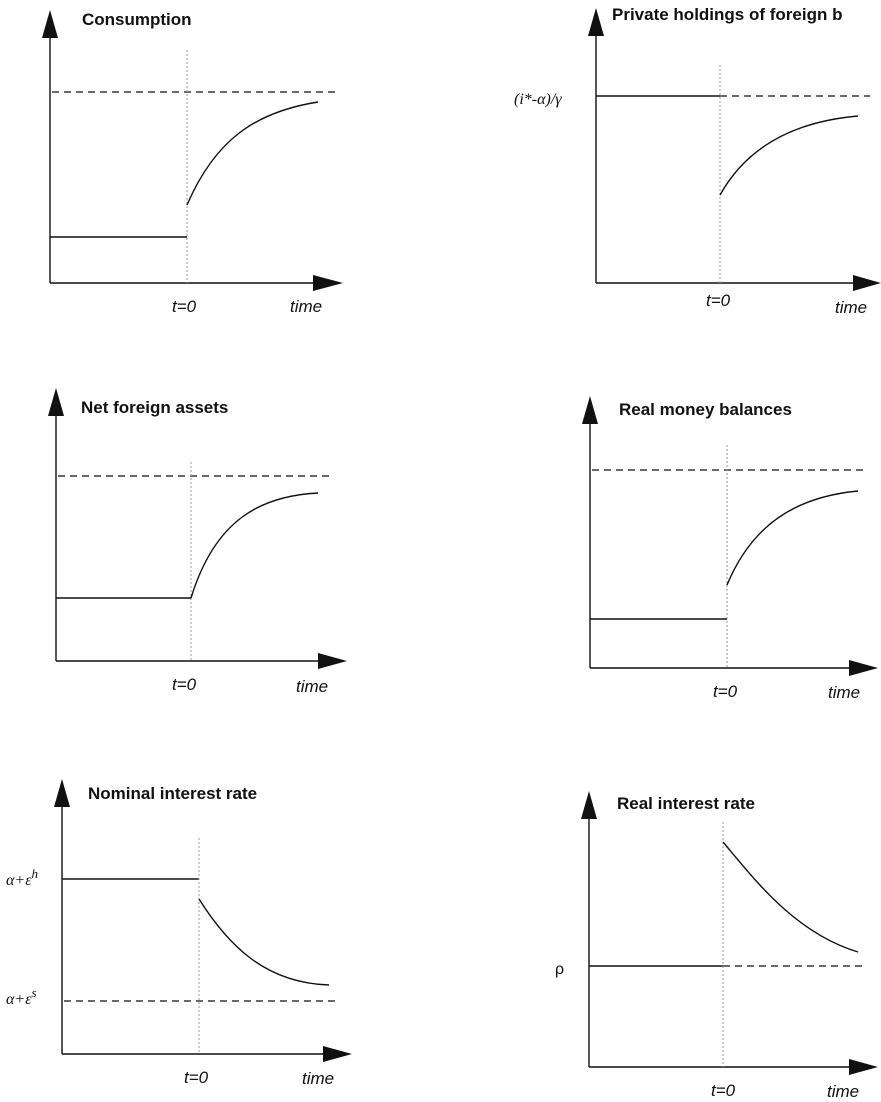  I want to click on panel-net-foreign-assets: Net foreign assets t=0 time, so click(197, 542).